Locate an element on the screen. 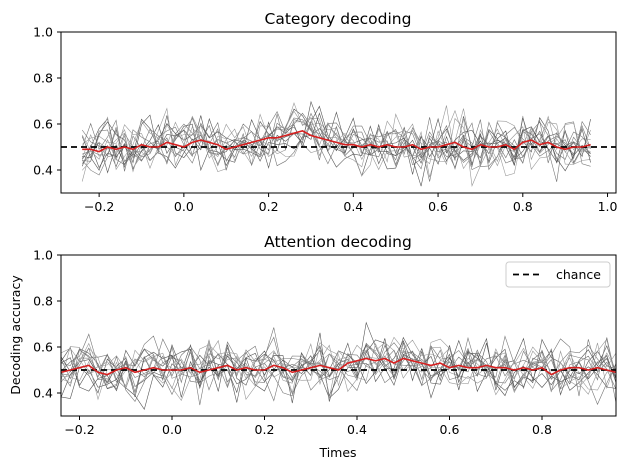 The image size is (629, 469). title-category-decoding: Category decoding is located at coordinates (338, 19).